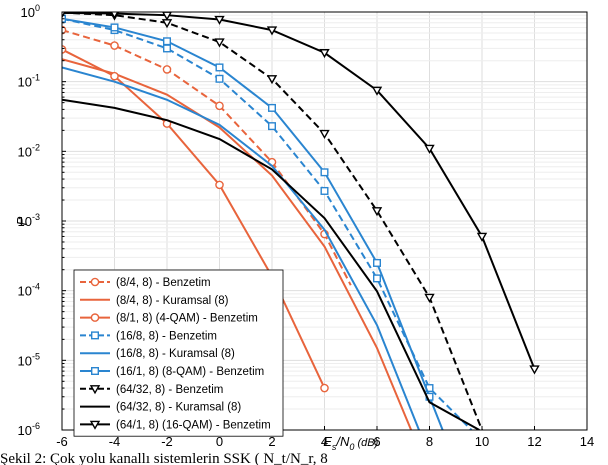 This screenshot has width=608, height=465. Describe the element at coordinates (169, 390) in the screenshot. I see `legend-label: (64/32, 8) - Benzetim` at that location.